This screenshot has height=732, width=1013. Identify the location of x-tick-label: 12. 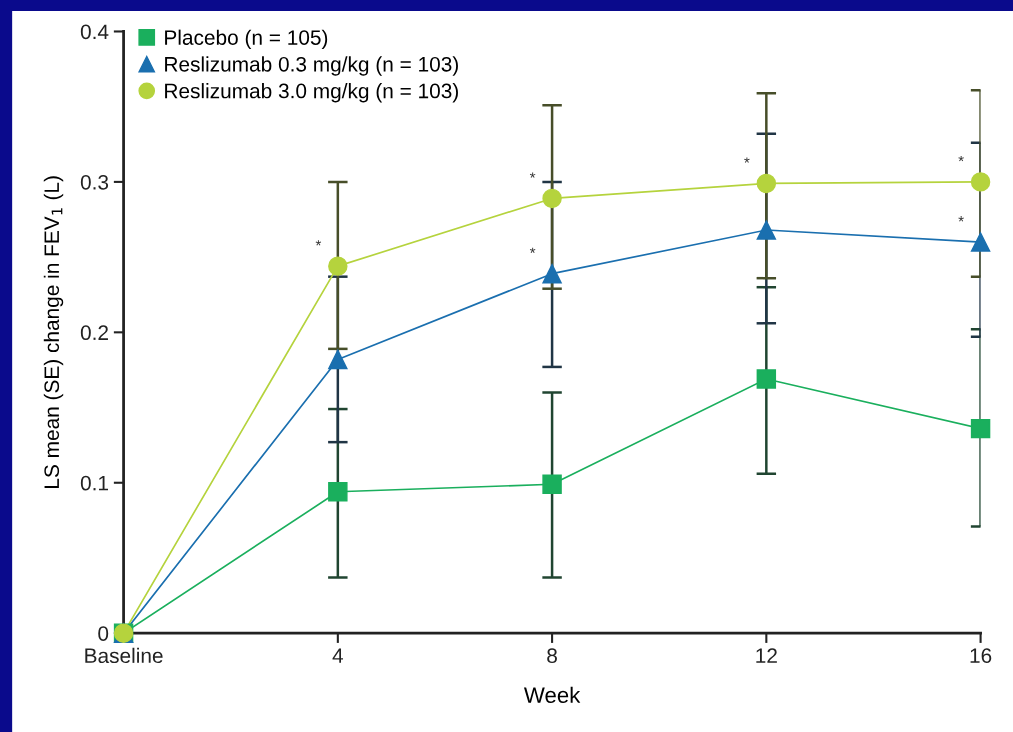
(766, 655).